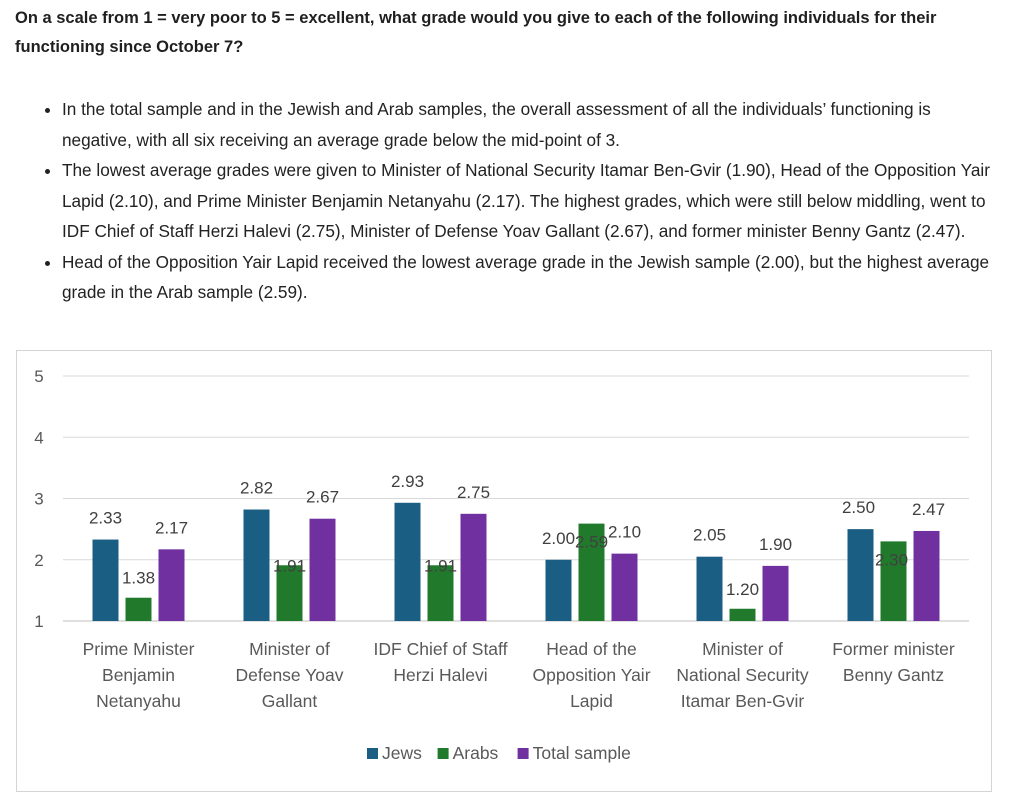 The width and height of the screenshot is (1013, 800). What do you see at coordinates (171, 527) in the screenshot?
I see `data-label: 2.17` at bounding box center [171, 527].